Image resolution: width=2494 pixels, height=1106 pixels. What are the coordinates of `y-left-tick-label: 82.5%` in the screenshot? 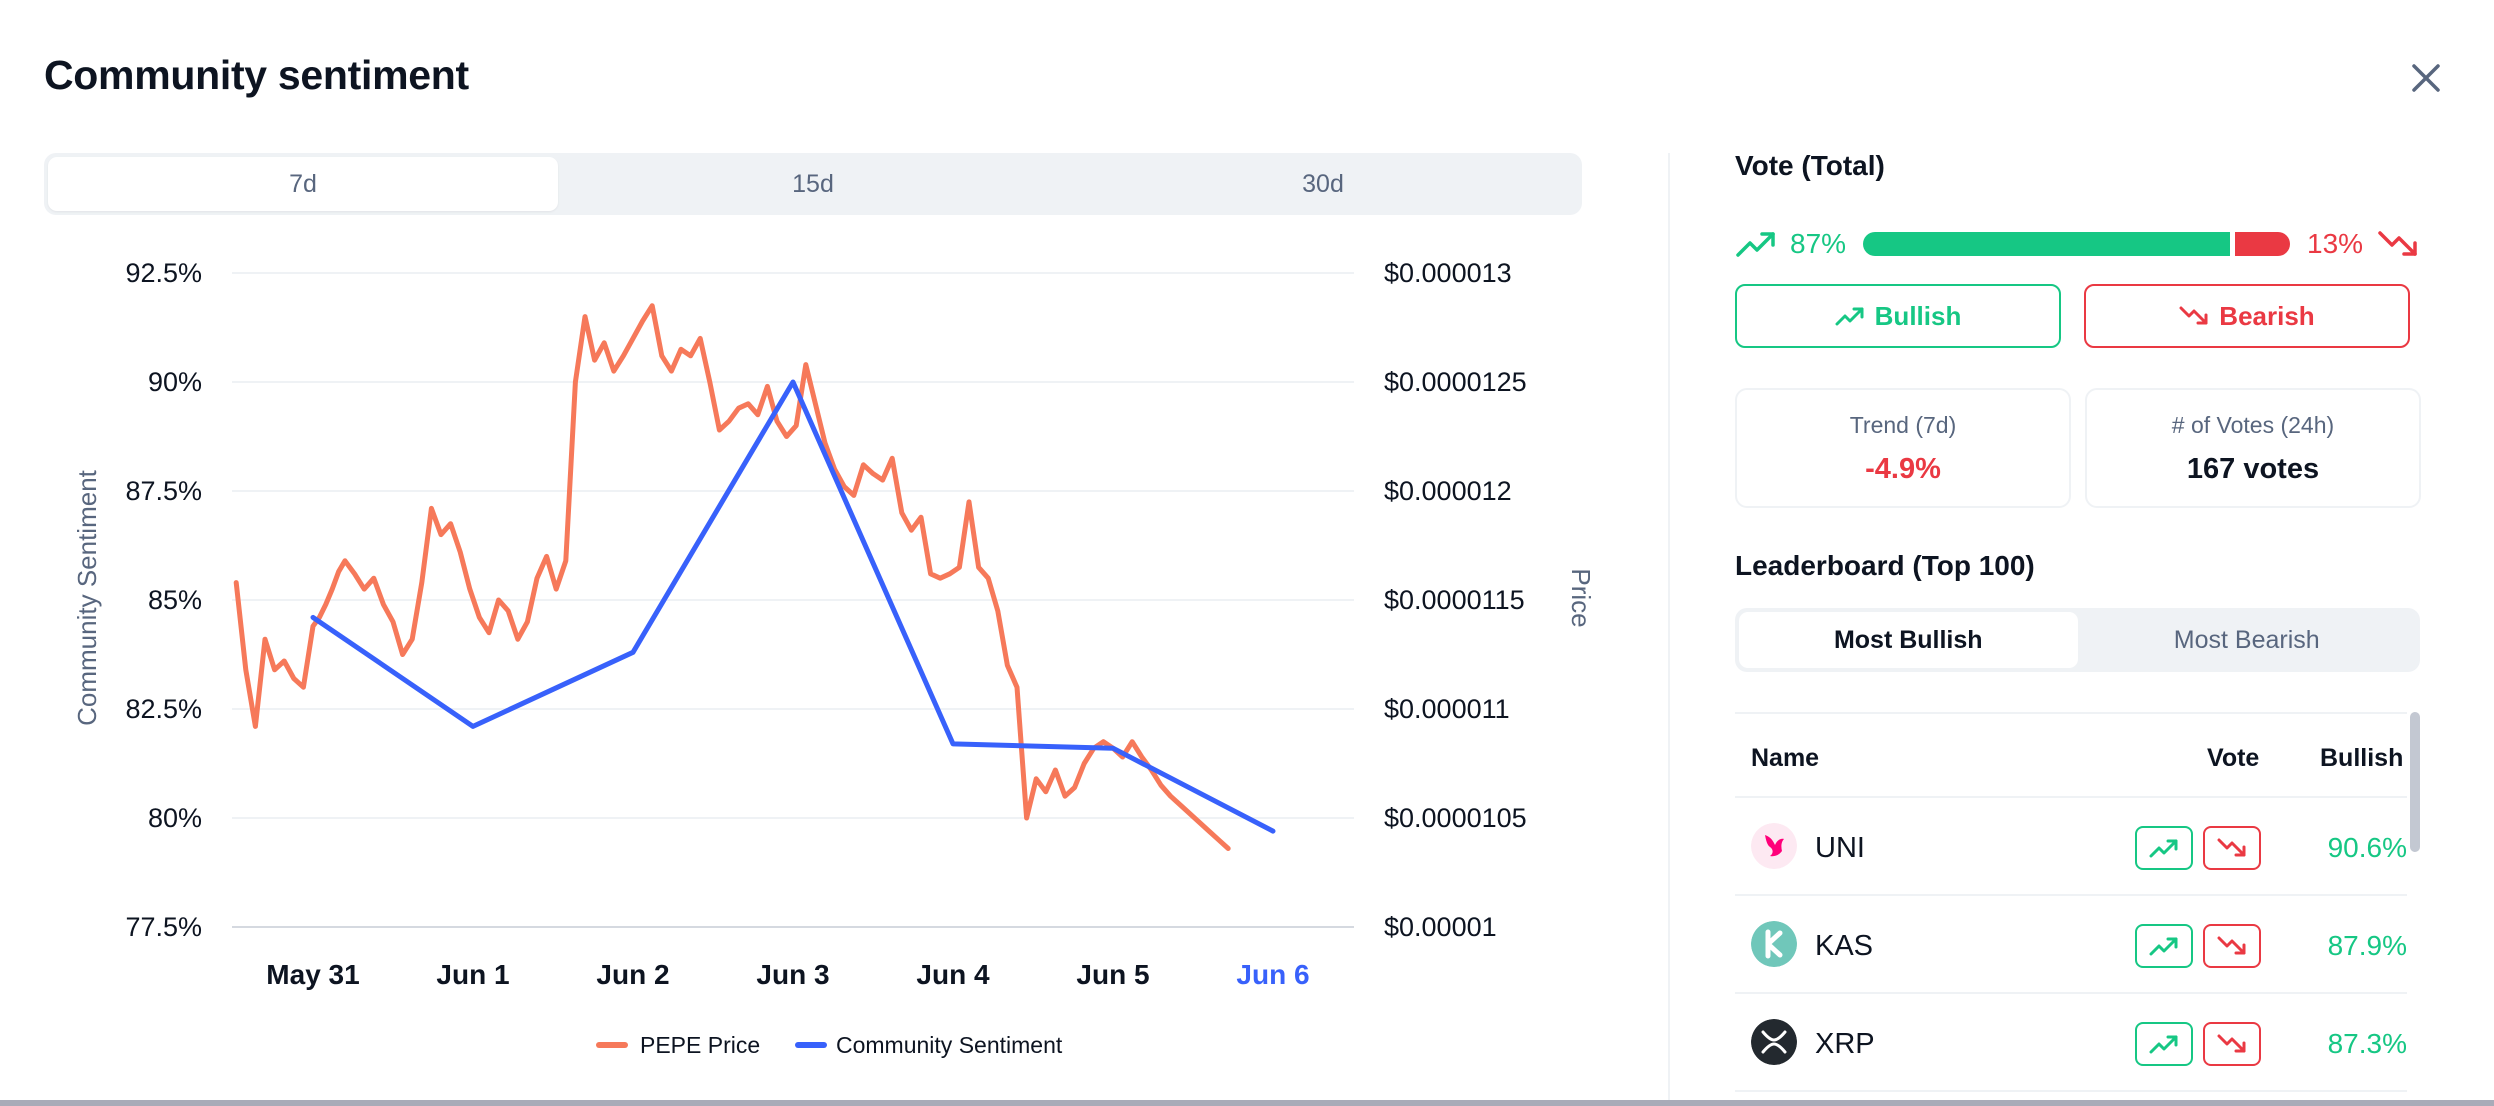 It's located at (163, 709).